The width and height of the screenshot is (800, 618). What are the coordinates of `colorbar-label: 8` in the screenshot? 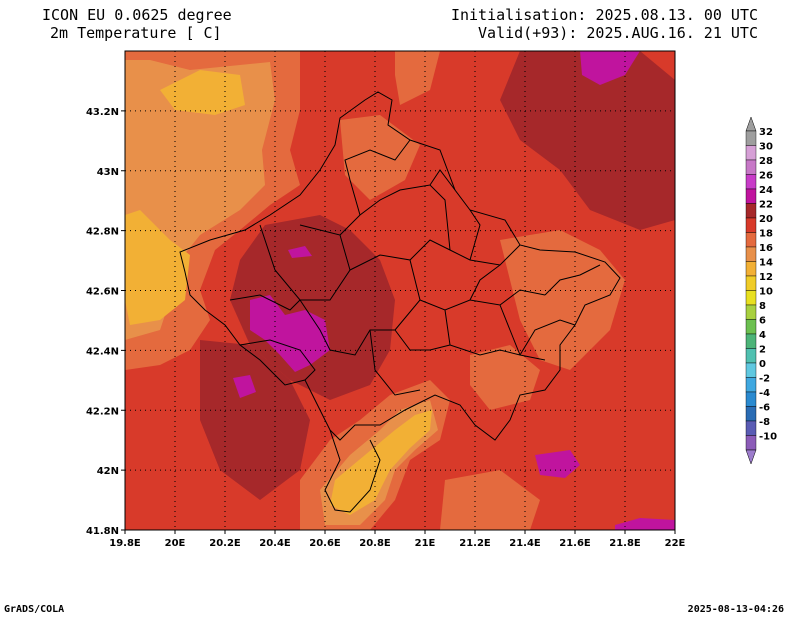 It's located at (762, 306).